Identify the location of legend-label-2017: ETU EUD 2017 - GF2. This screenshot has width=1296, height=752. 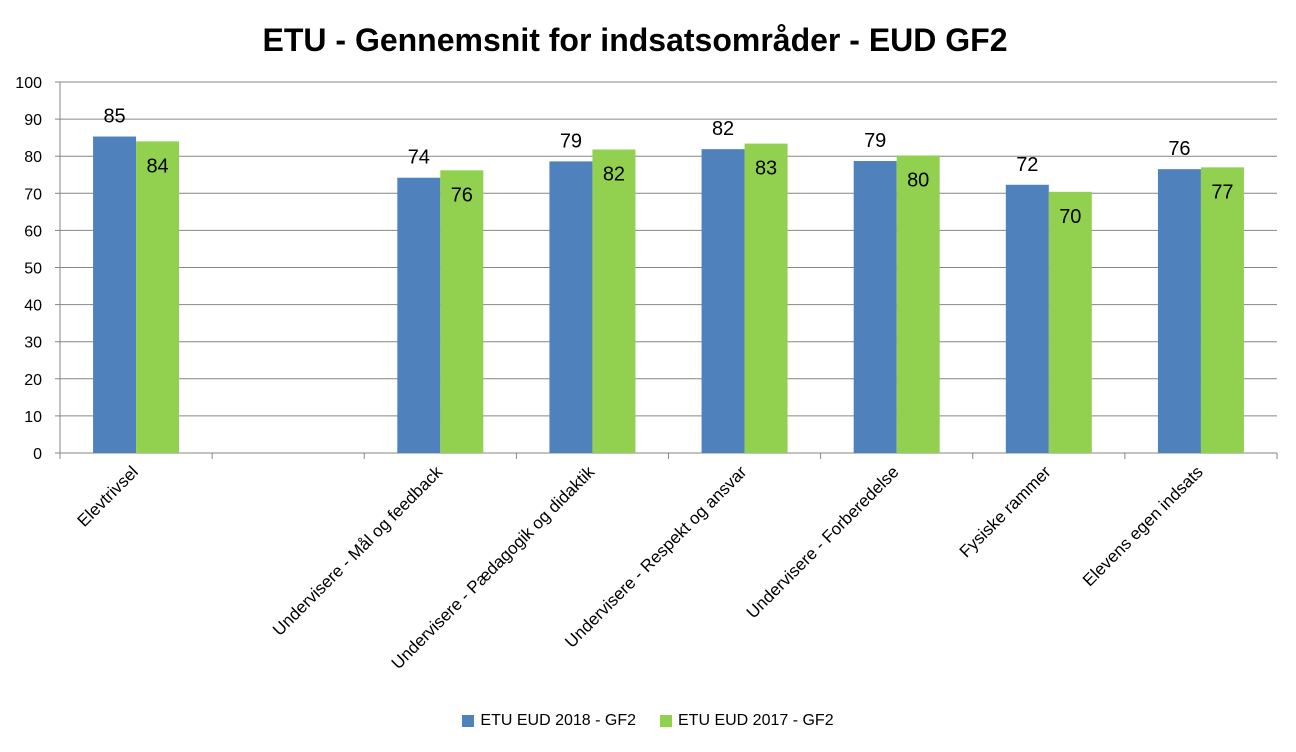
(756, 720).